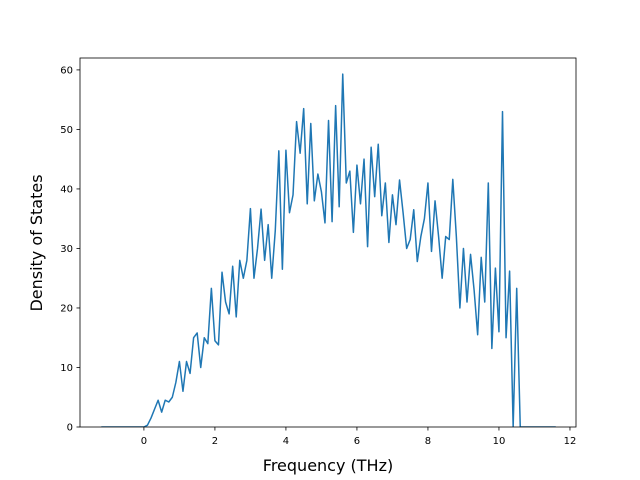 The height and width of the screenshot is (480, 640). What do you see at coordinates (328, 465) in the screenshot?
I see `x-axis-label: Frequency (THz)` at bounding box center [328, 465].